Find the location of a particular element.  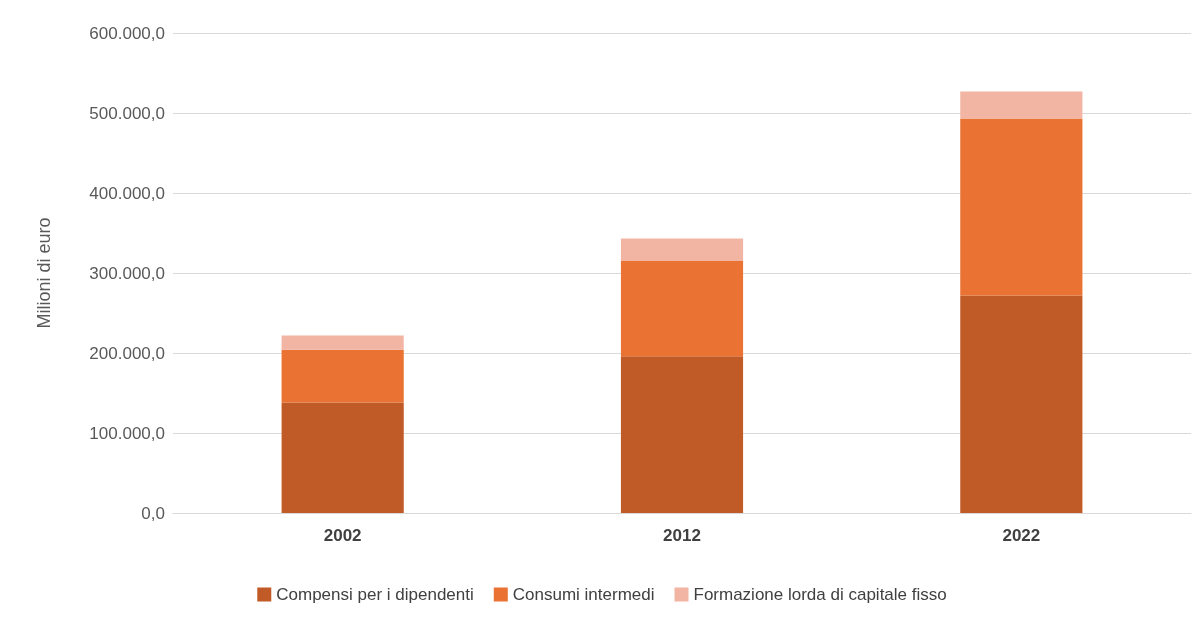

y-tick-label: 600.000,0 is located at coordinates (127, 33).